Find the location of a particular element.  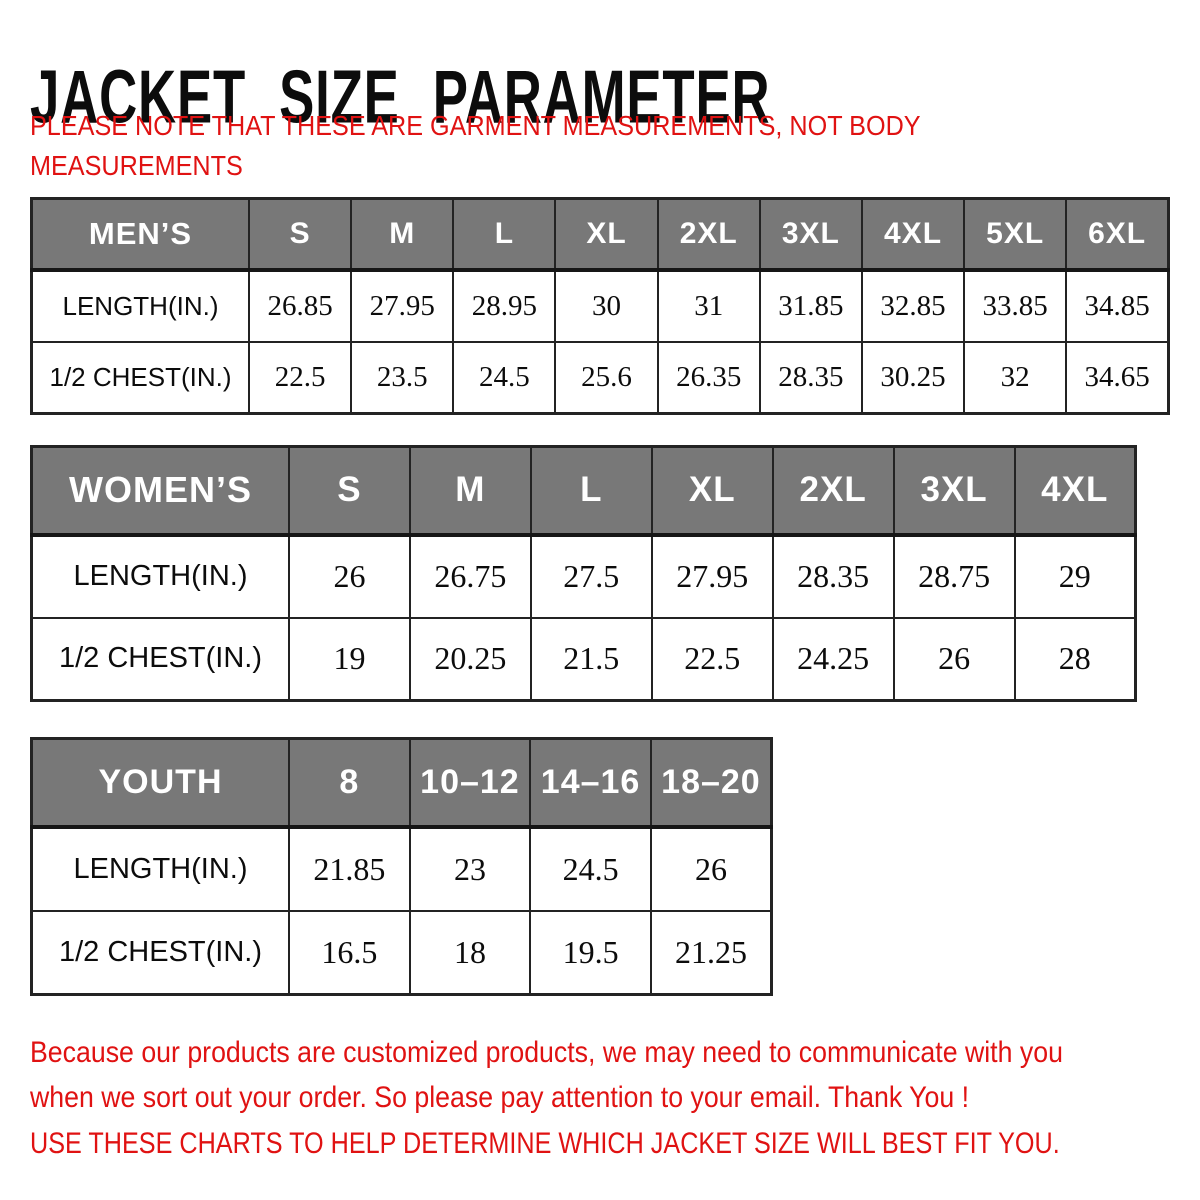

womens-value-r1-c1: 20.25 is located at coordinates (470, 659).